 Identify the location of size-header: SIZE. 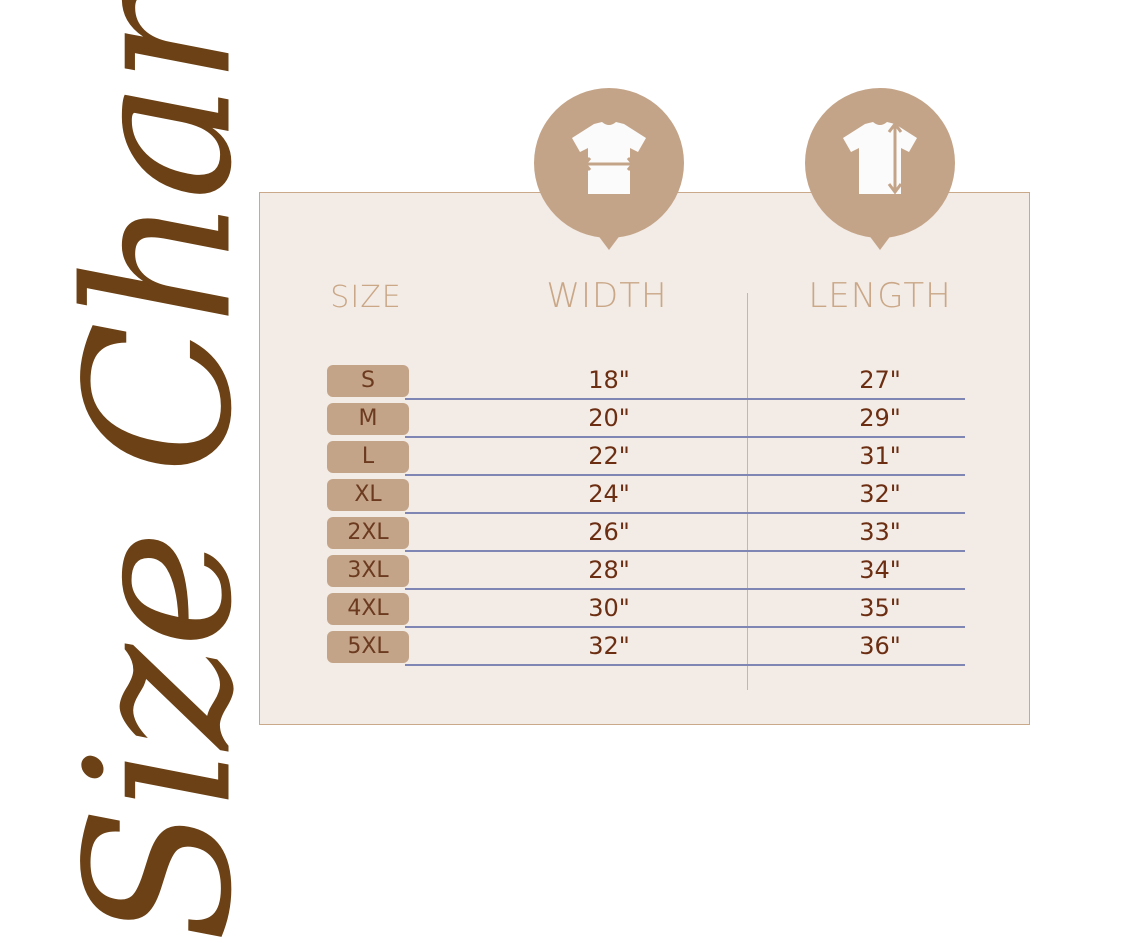
(366, 297).